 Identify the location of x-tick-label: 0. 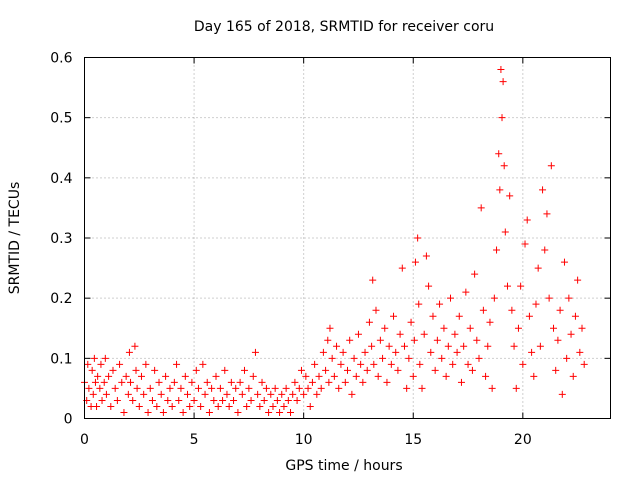
(84, 440).